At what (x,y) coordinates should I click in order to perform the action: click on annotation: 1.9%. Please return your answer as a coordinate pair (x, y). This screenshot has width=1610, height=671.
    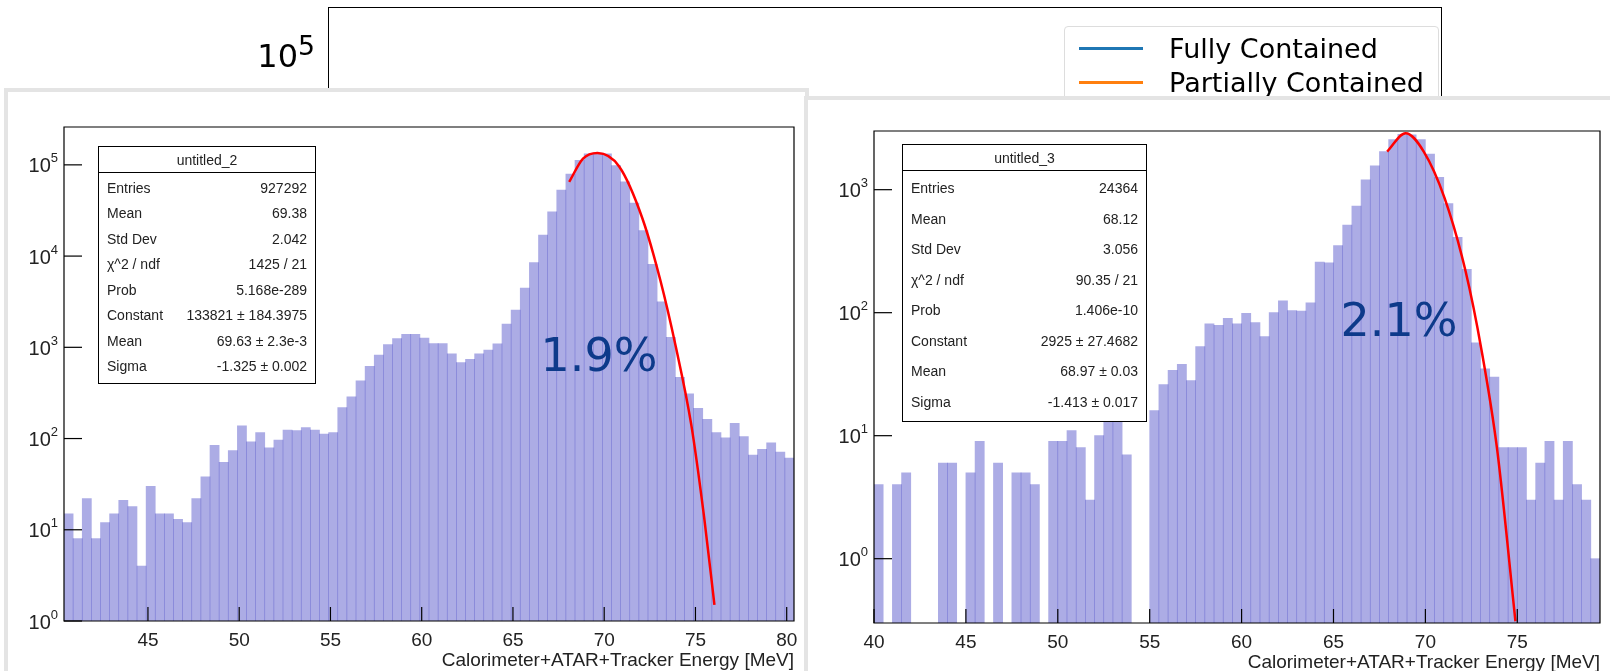
    Looking at the image, I should click on (599, 355).